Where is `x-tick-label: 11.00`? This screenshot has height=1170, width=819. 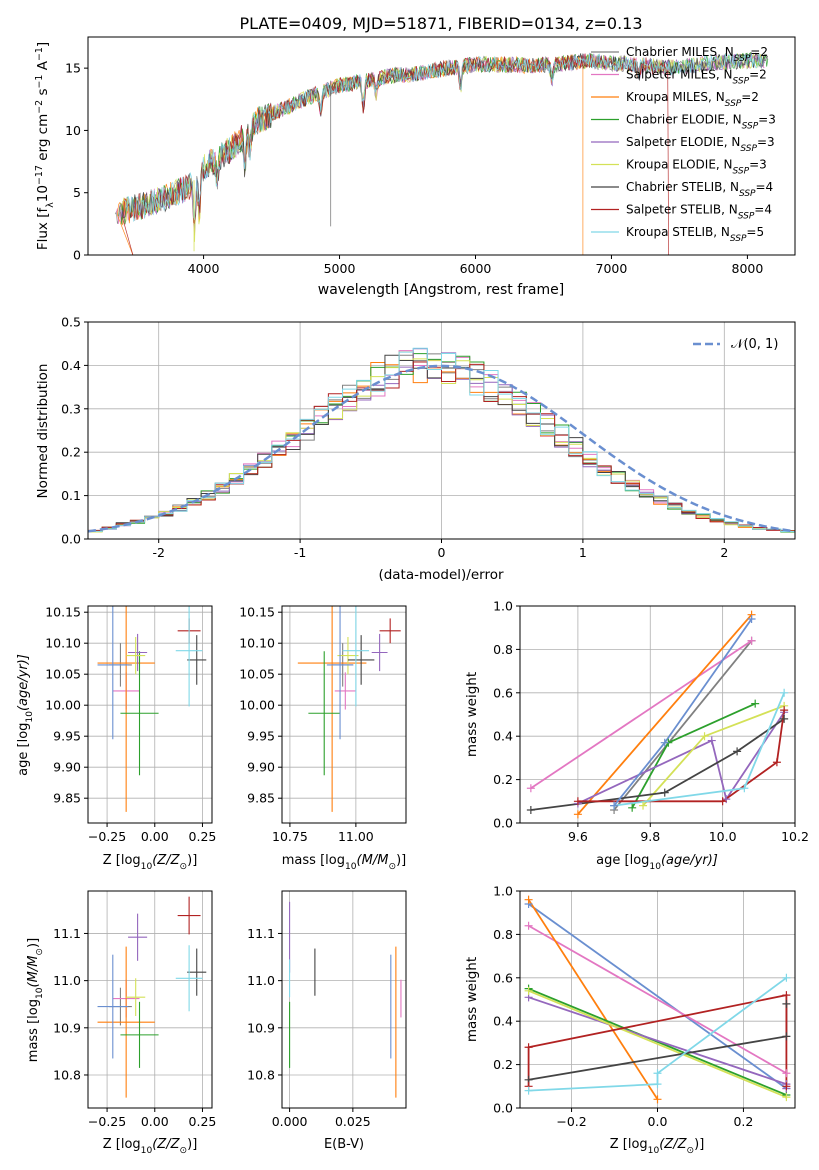 x-tick-label: 11.00 is located at coordinates (356, 836).